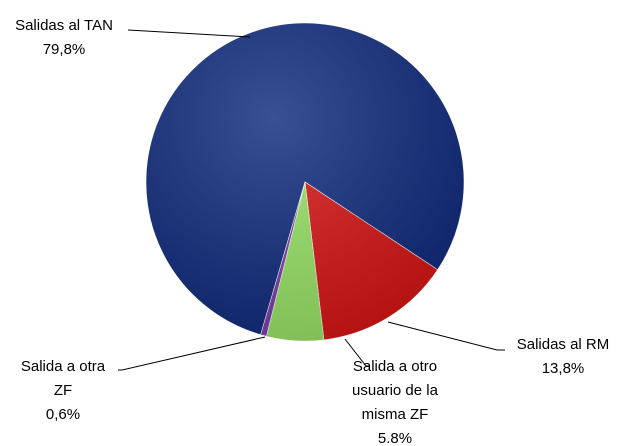  Describe the element at coordinates (563, 344) in the screenshot. I see `slice-label: Salidas al RM` at that location.